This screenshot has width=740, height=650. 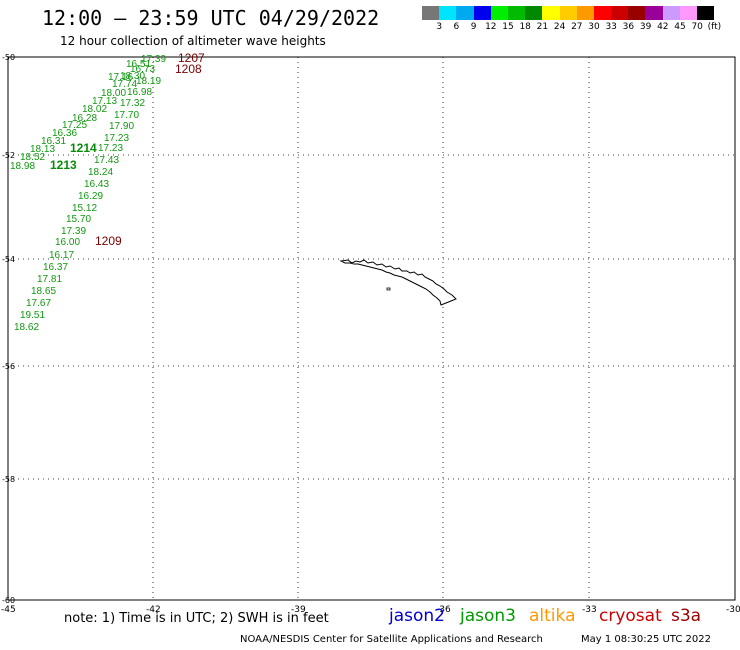 What do you see at coordinates (680, 27) in the screenshot?
I see `colorbar-label: 45` at bounding box center [680, 27].